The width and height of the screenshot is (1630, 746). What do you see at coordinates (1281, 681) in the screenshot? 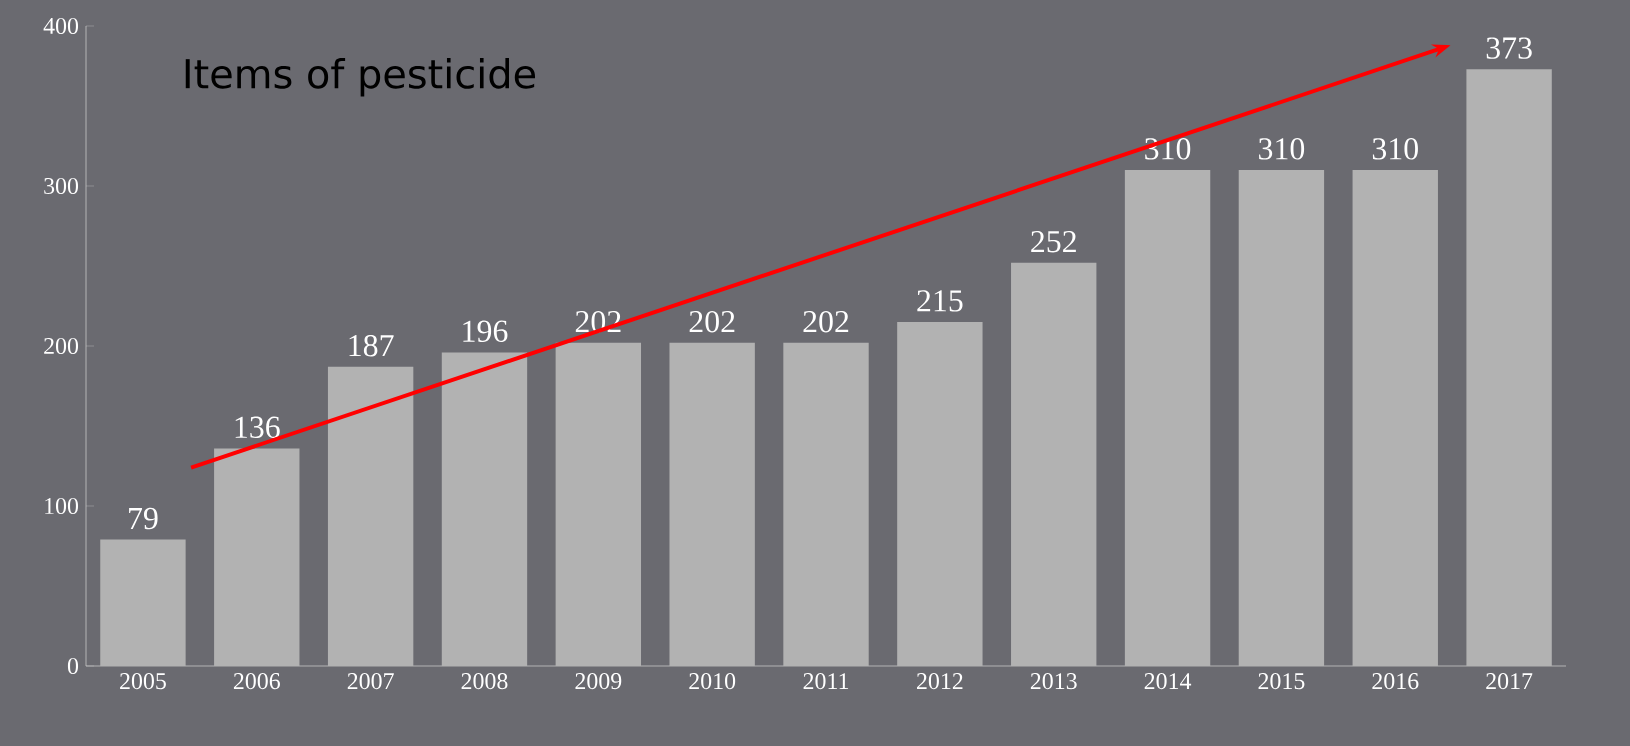
I see `x-tick-label: 2015` at bounding box center [1281, 681].